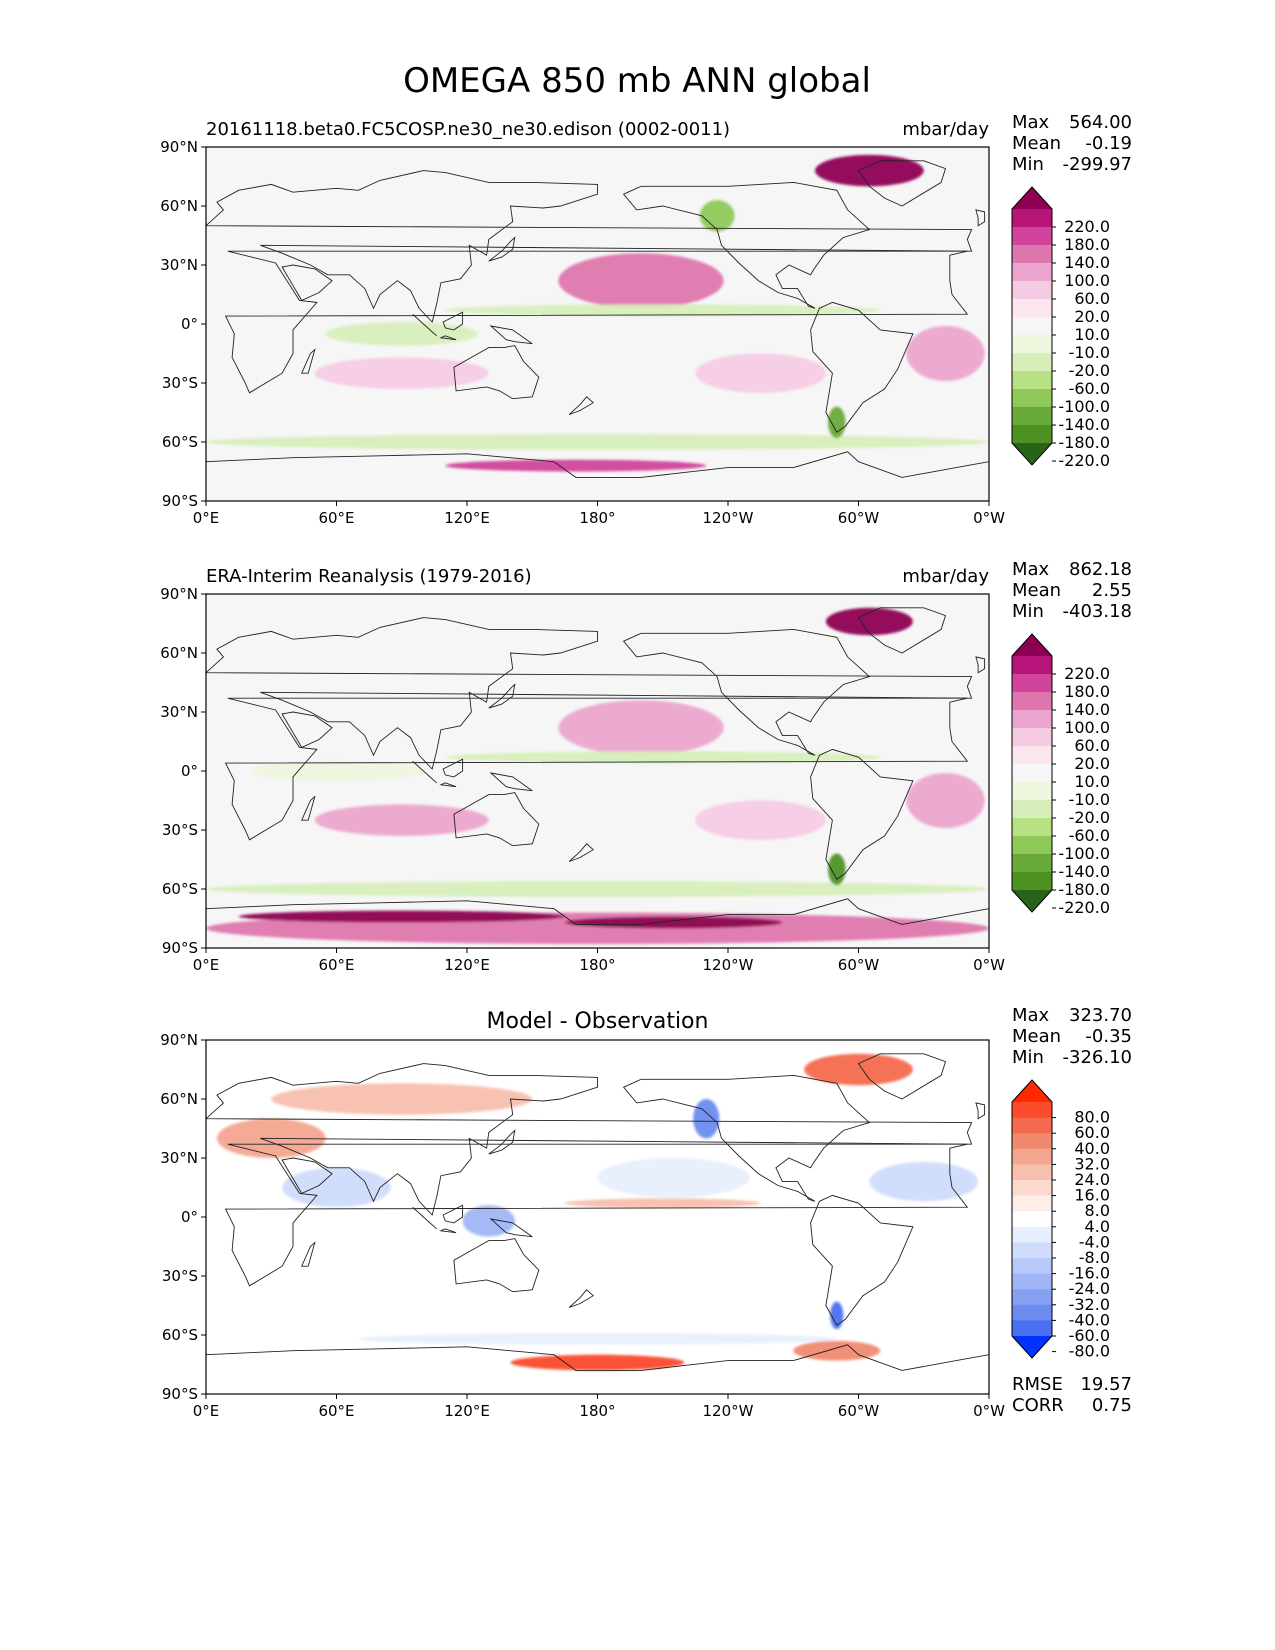  Describe the element at coordinates (1032, 198) in the screenshot. I see `colorbar-extend-max` at that location.